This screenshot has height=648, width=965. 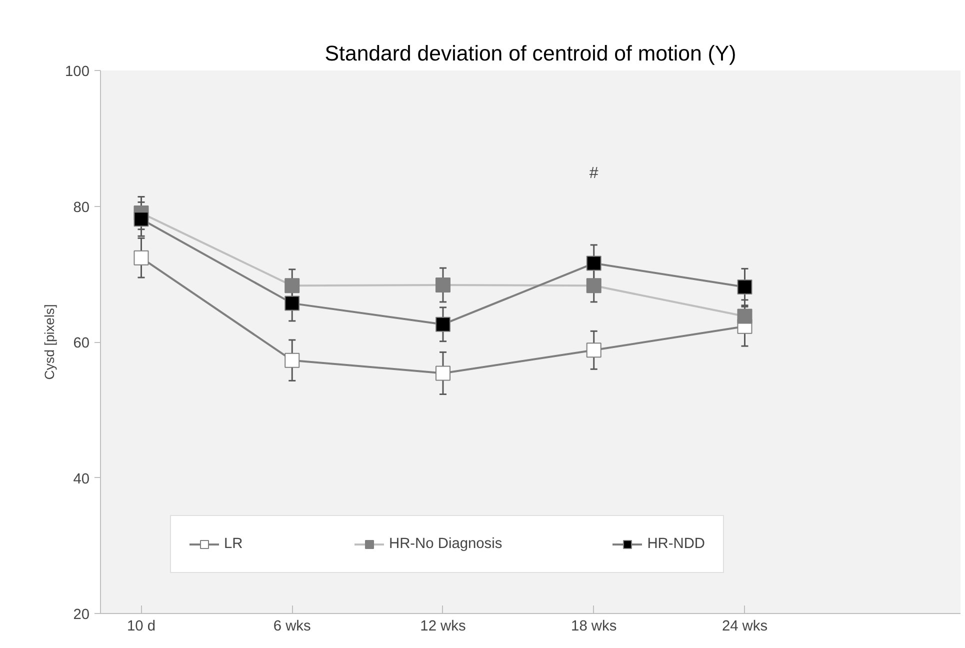 I want to click on annotation: #, so click(x=593, y=173).